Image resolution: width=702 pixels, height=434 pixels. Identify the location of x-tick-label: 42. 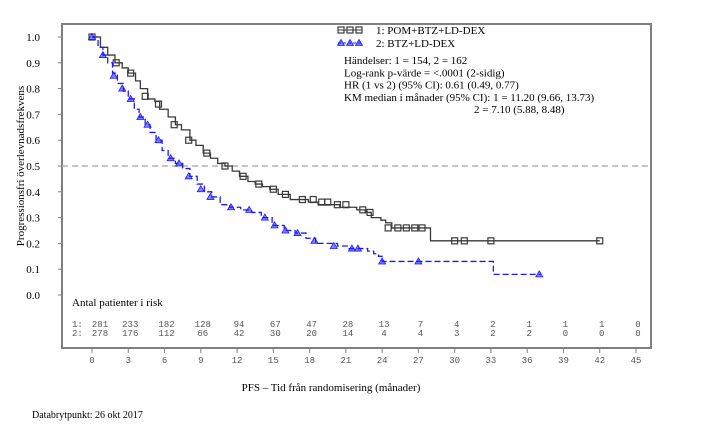
(599, 361).